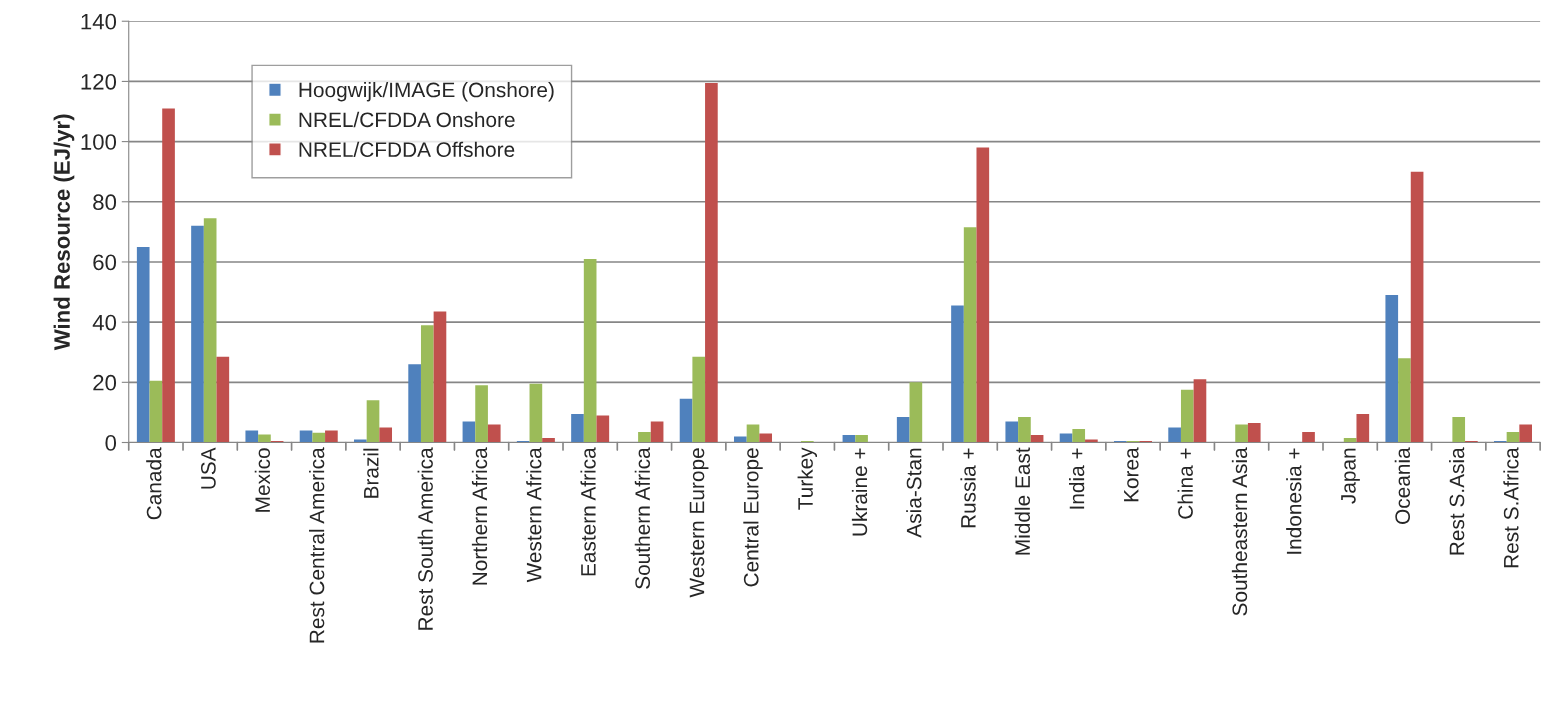  What do you see at coordinates (859, 492) in the screenshot?
I see `x-tick-label: Ukraine +` at bounding box center [859, 492].